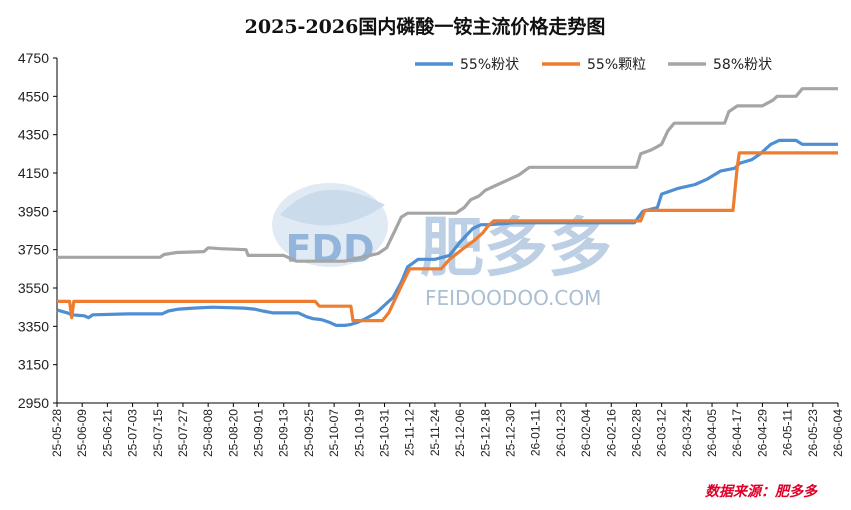 This screenshot has width=851, height=510. I want to click on x-tick-label: 26-02-16, so click(611, 433).